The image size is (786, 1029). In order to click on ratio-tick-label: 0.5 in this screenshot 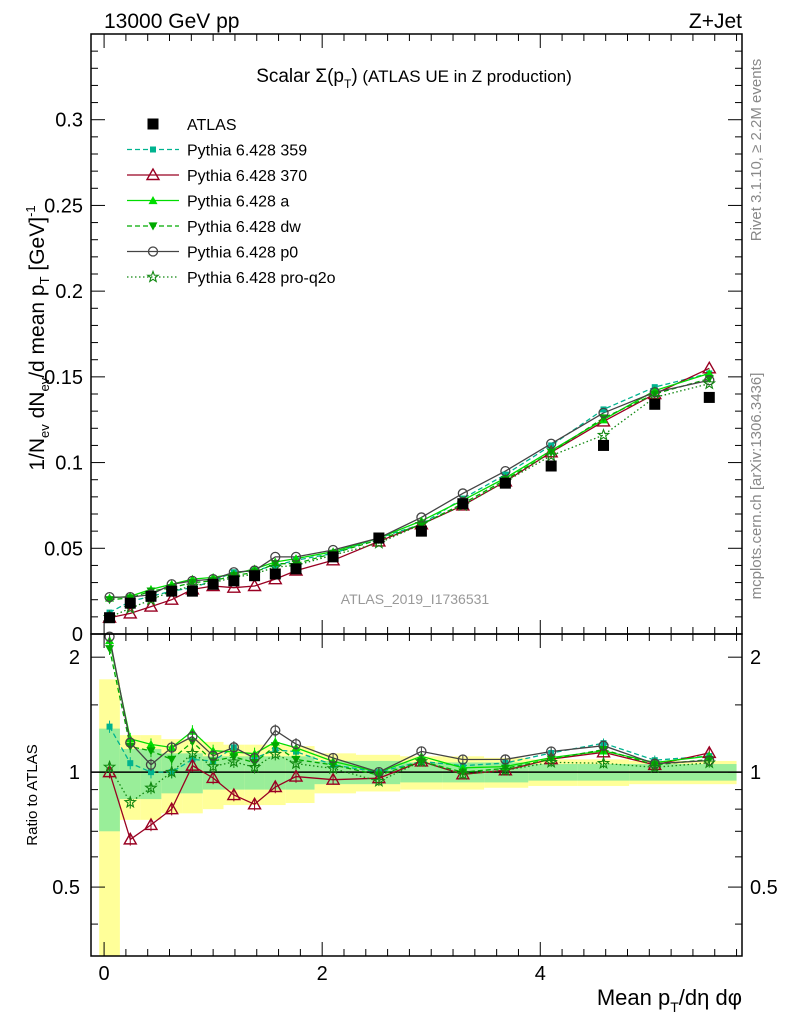, I will do `click(66, 888)`.